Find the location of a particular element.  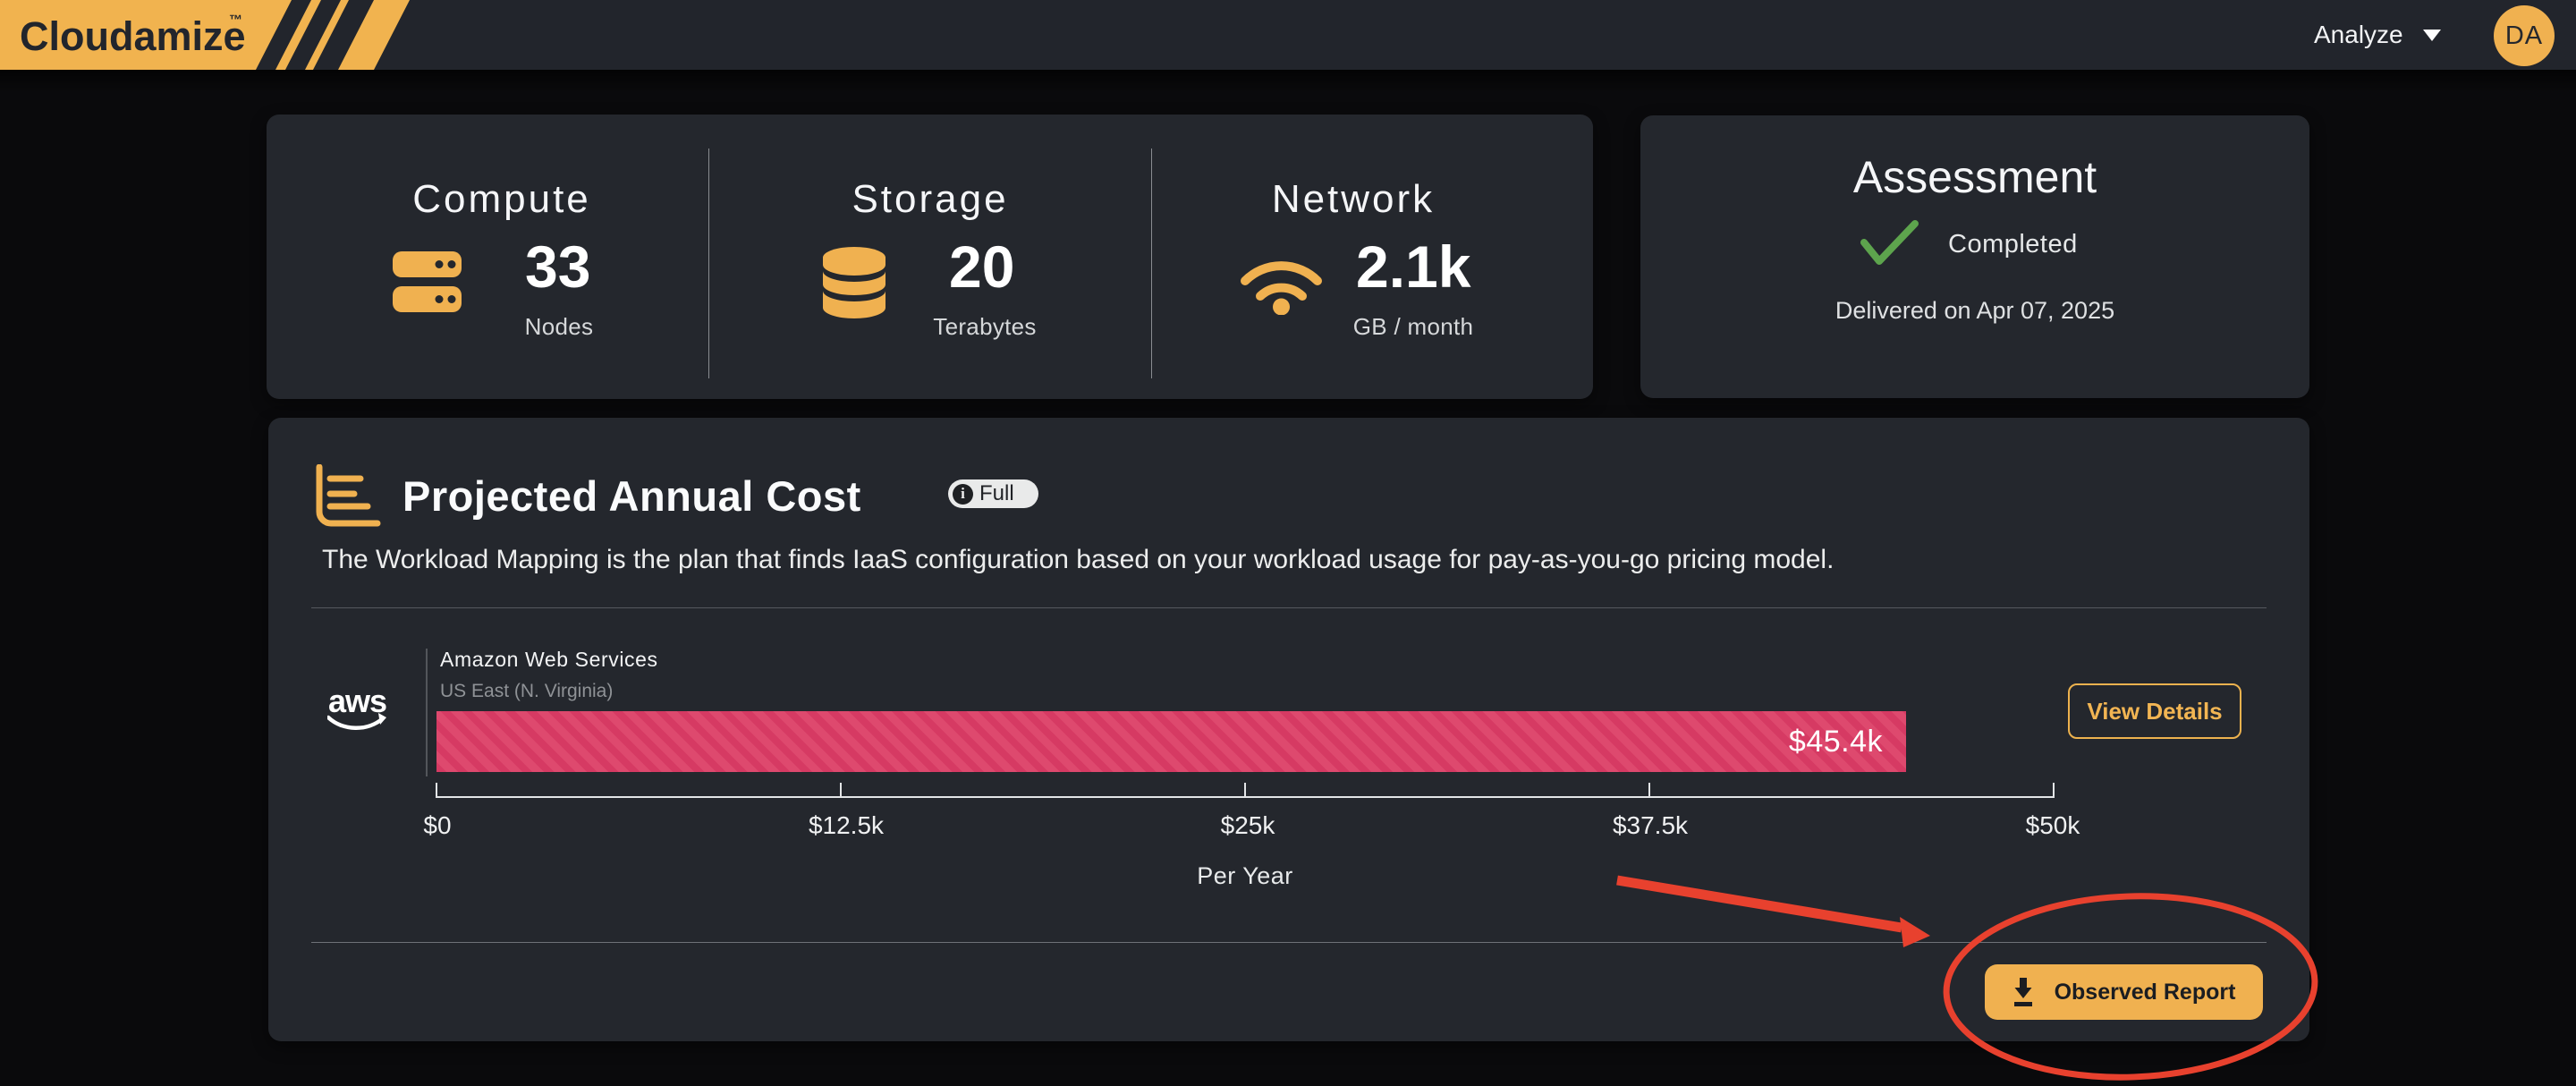

svg-text: aws is located at coordinates (357, 702).